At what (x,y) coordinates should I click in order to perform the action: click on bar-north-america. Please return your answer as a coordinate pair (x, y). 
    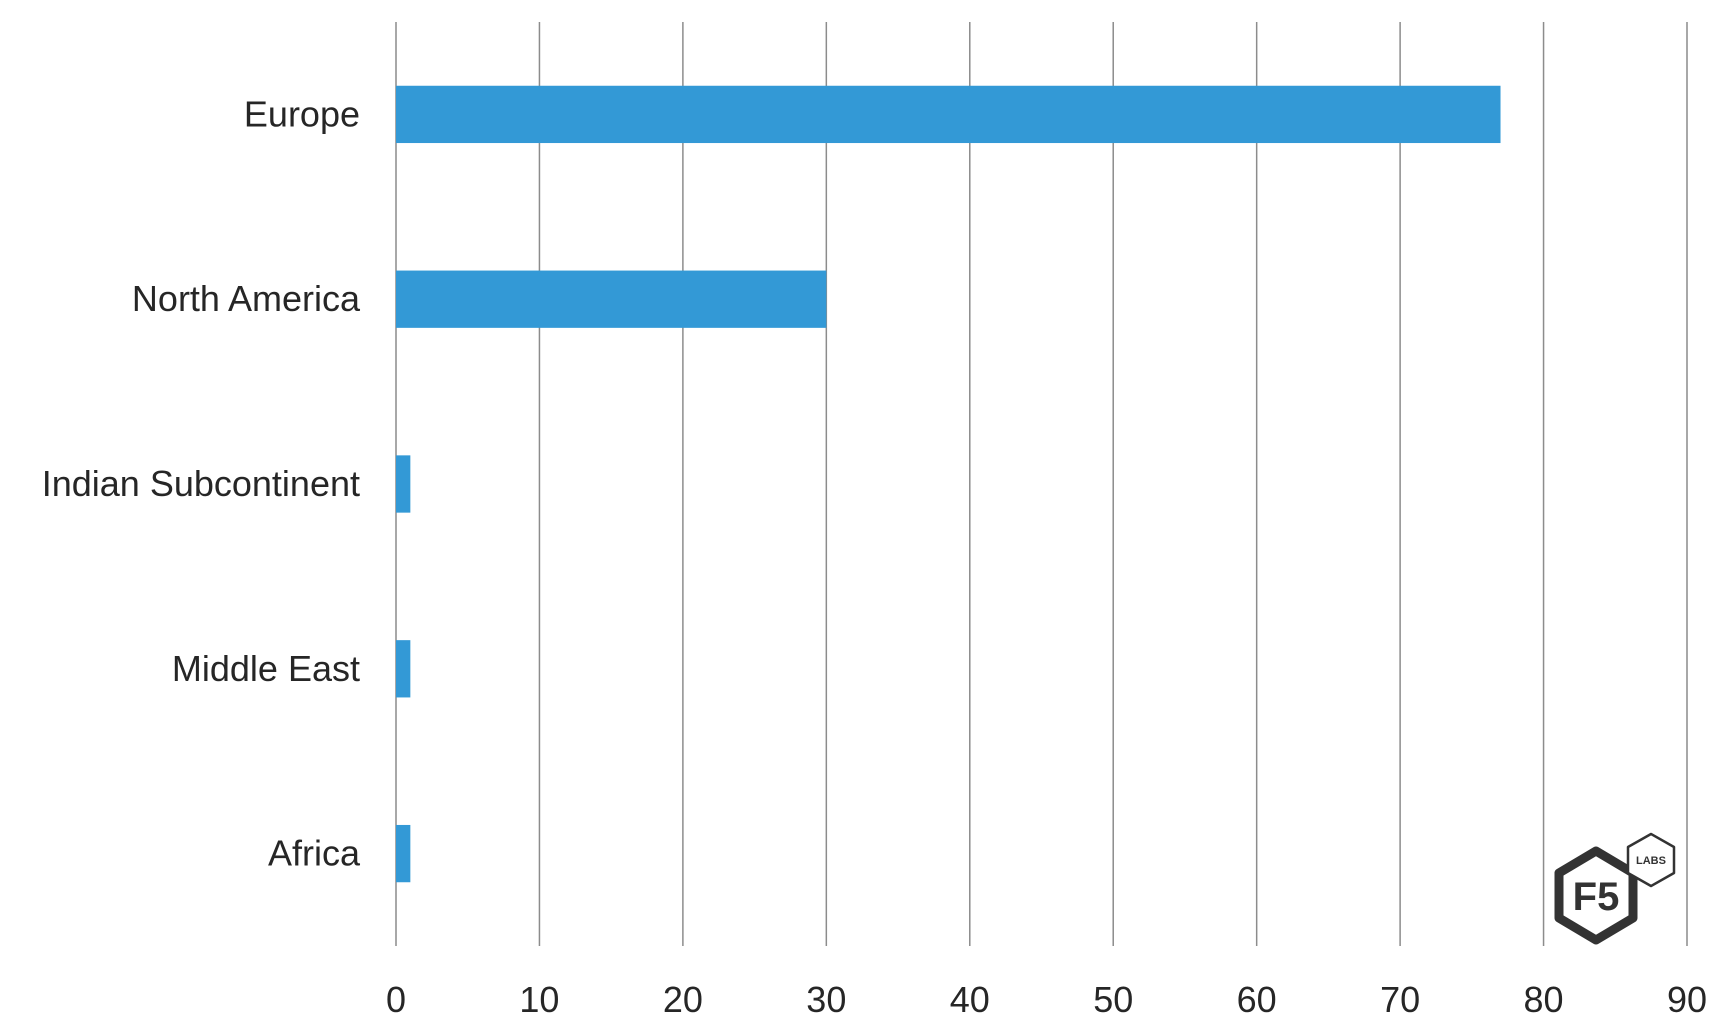
    Looking at the image, I should click on (611, 299).